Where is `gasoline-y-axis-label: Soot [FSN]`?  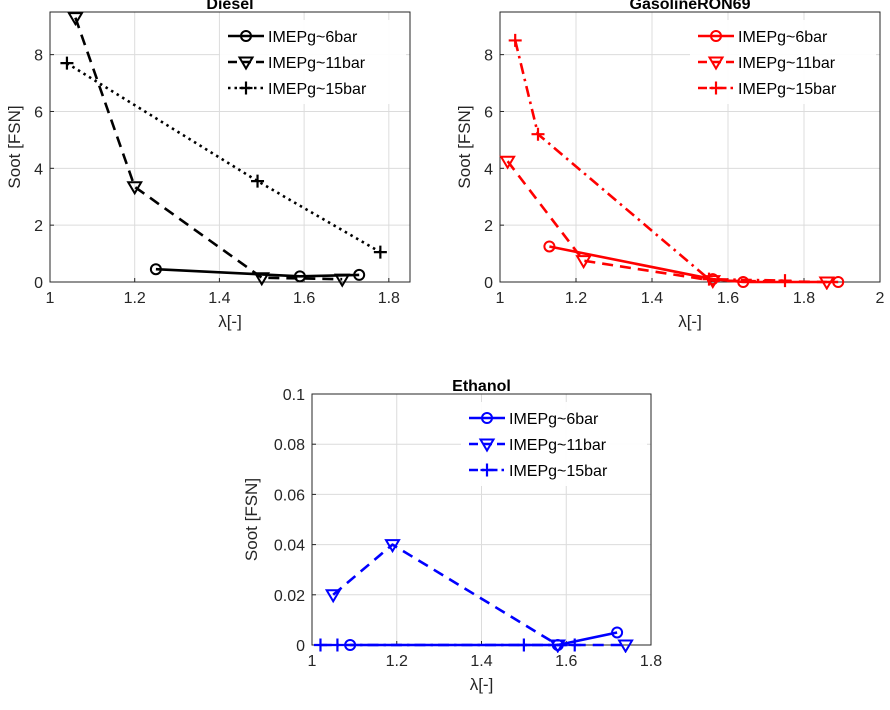
gasoline-y-axis-label: Soot [FSN] is located at coordinates (464, 146).